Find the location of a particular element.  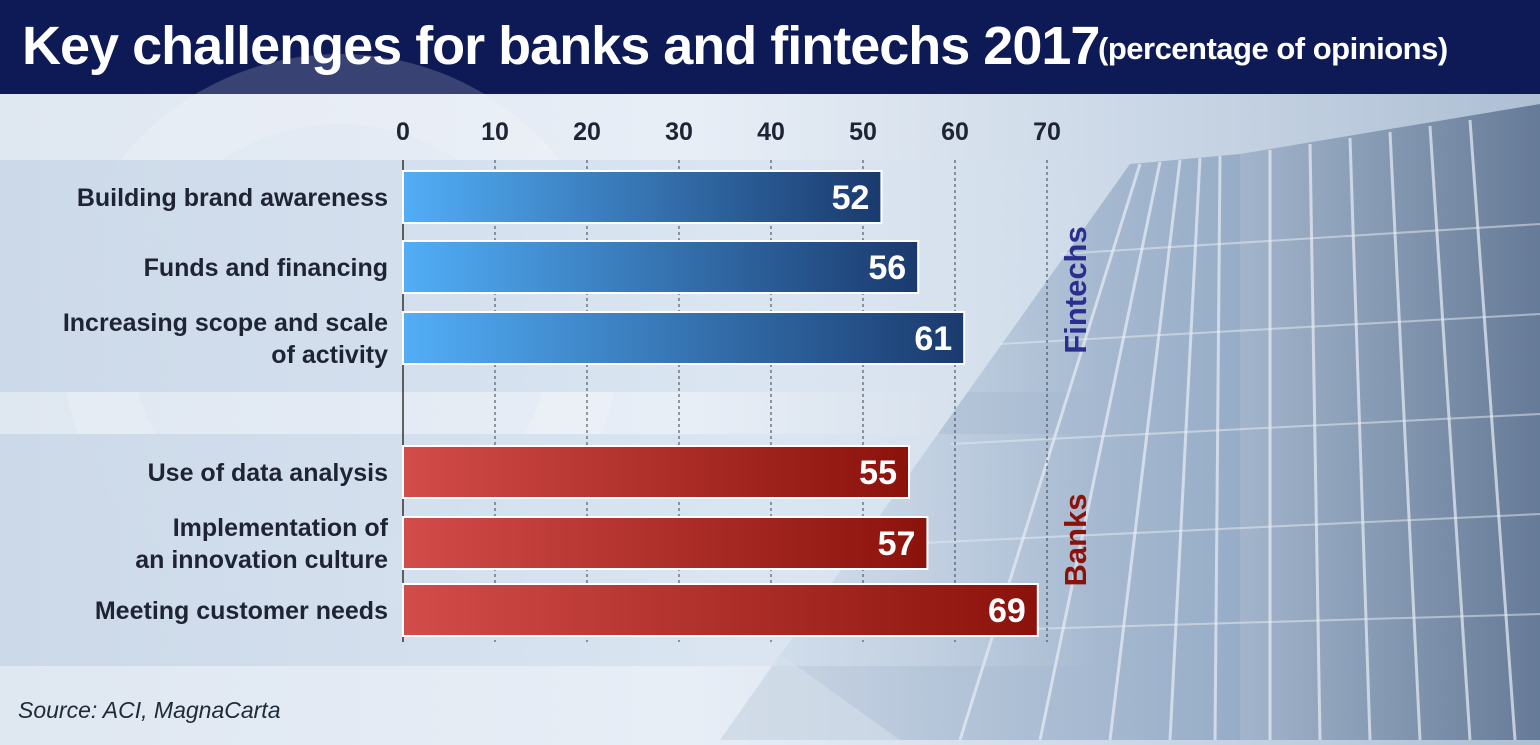

source-note: Source: ACI, MagnaCarta is located at coordinates (149, 710).